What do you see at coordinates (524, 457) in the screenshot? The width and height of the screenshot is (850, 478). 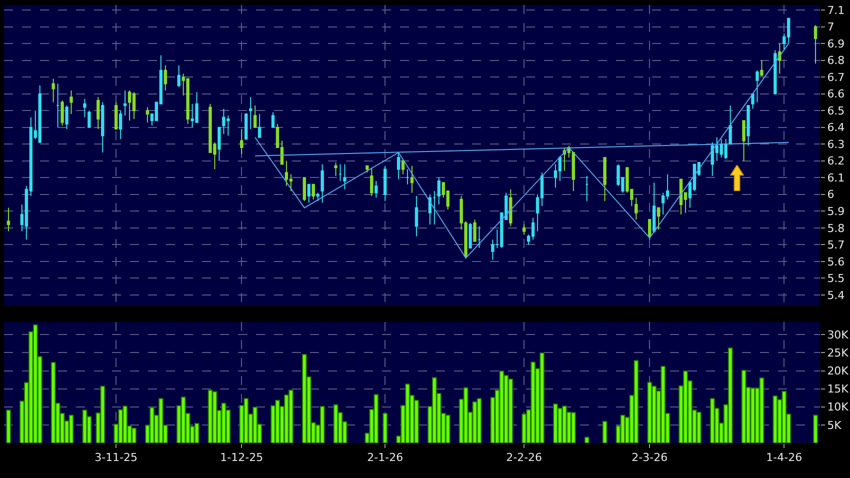 I see `x-tick-label: 2-2-26` at bounding box center [524, 457].